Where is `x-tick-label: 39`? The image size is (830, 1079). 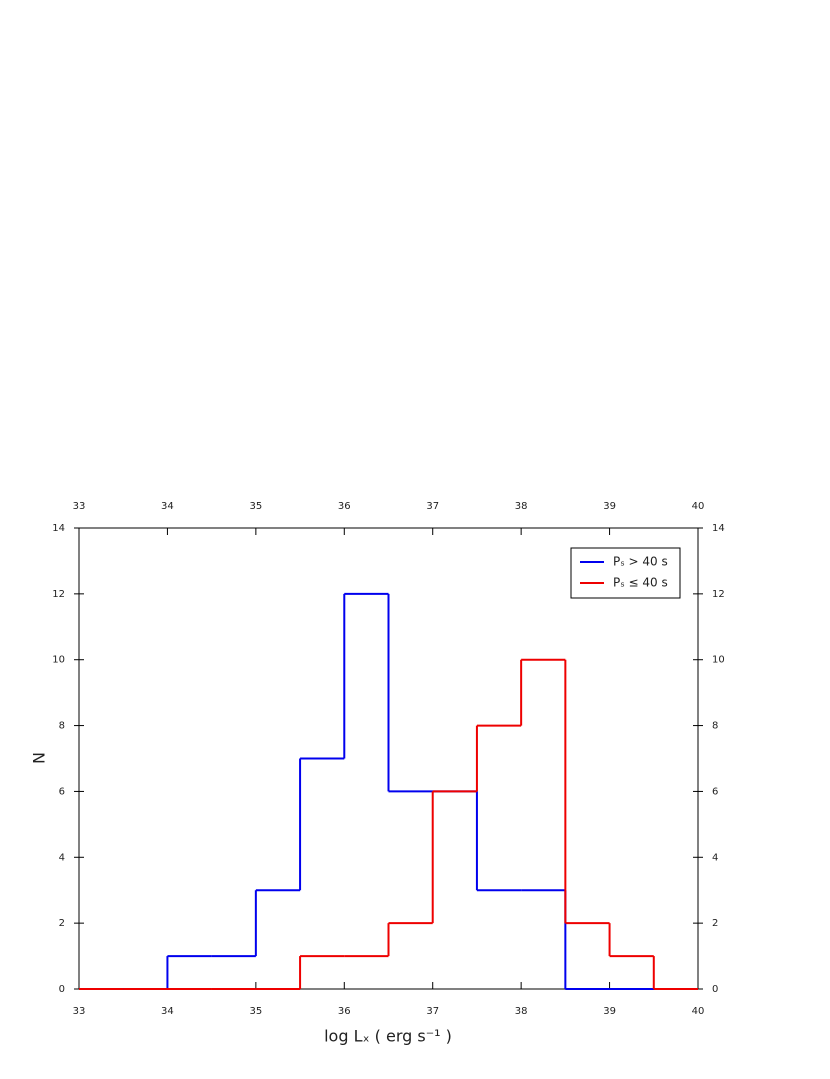 x-tick-label: 39 is located at coordinates (609, 1011).